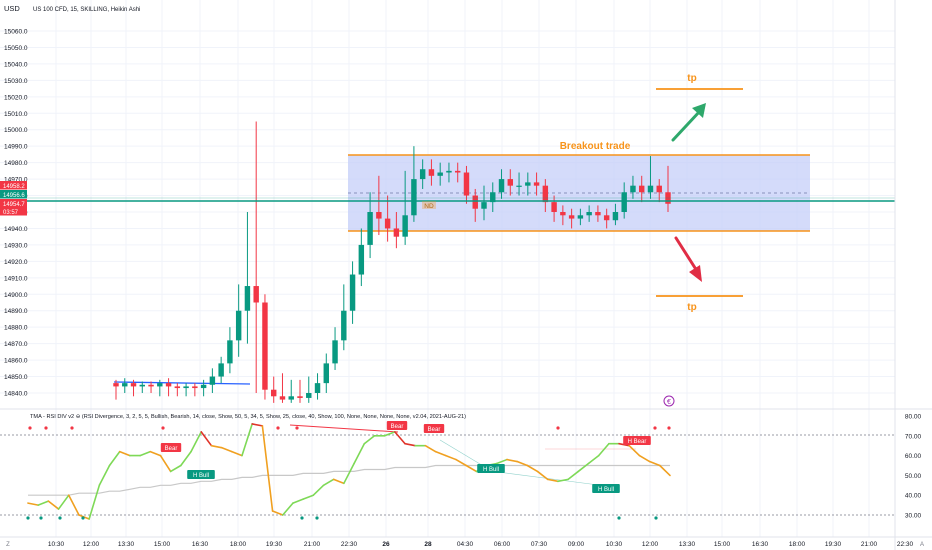  I want to click on price-tick: 14860.0, so click(16, 361).